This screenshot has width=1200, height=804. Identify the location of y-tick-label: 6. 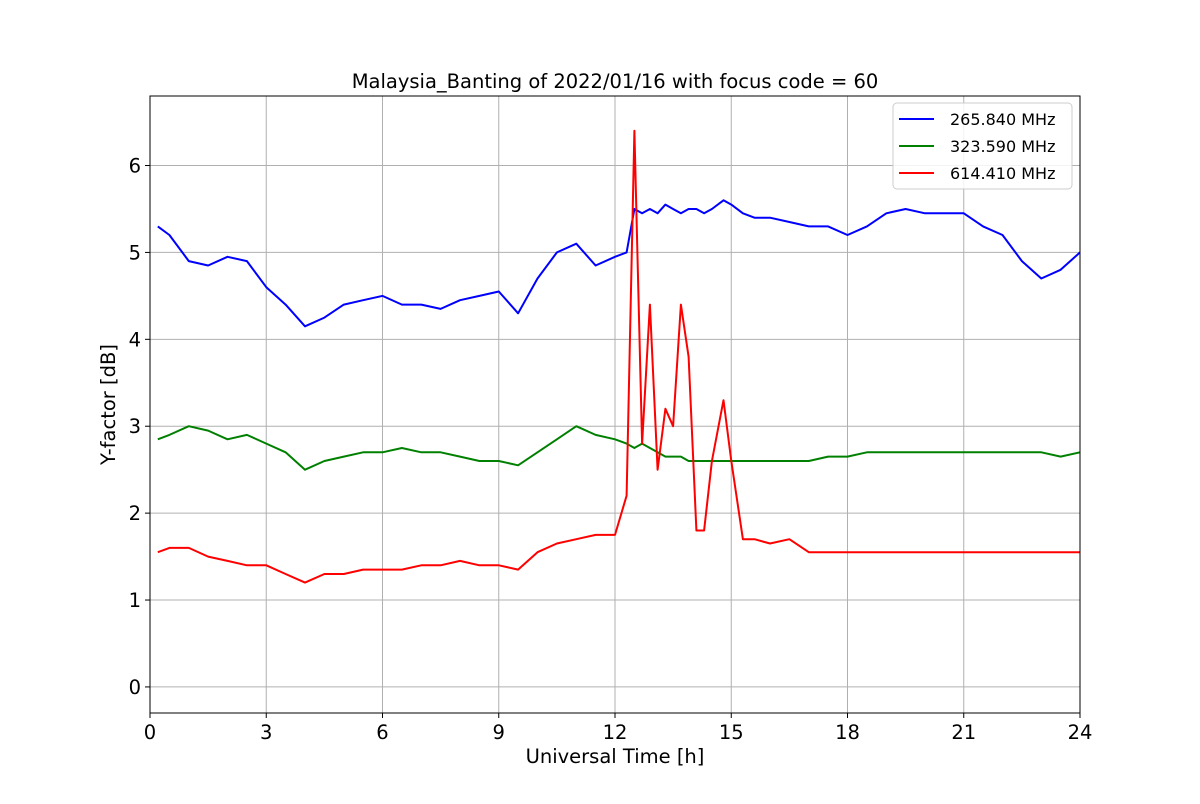
(135, 166).